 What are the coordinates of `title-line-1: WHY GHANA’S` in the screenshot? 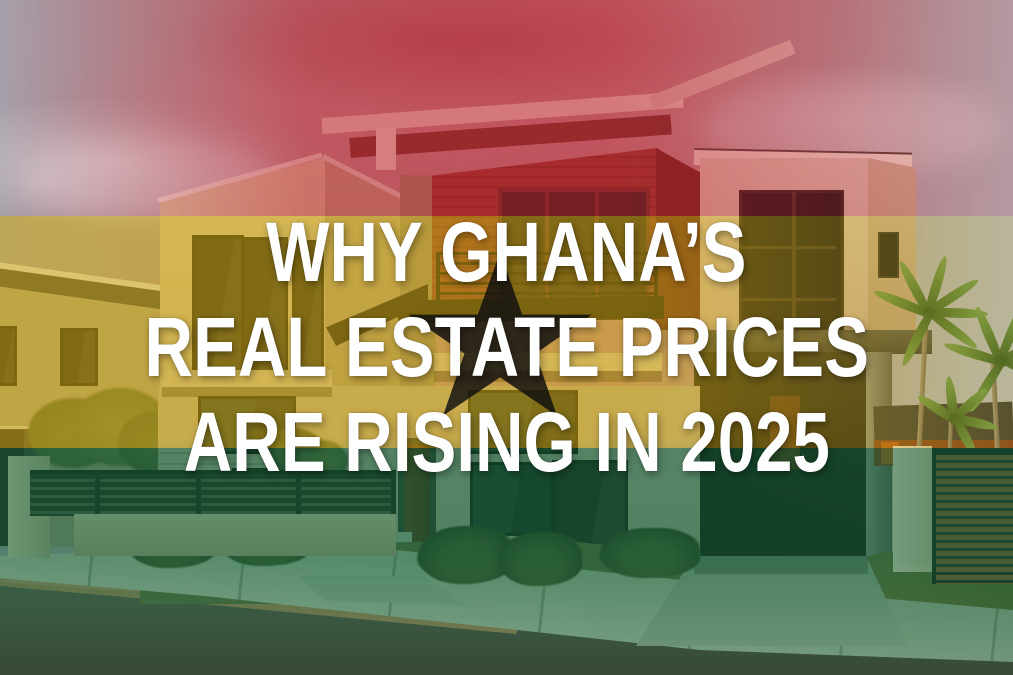 It's located at (506, 252).